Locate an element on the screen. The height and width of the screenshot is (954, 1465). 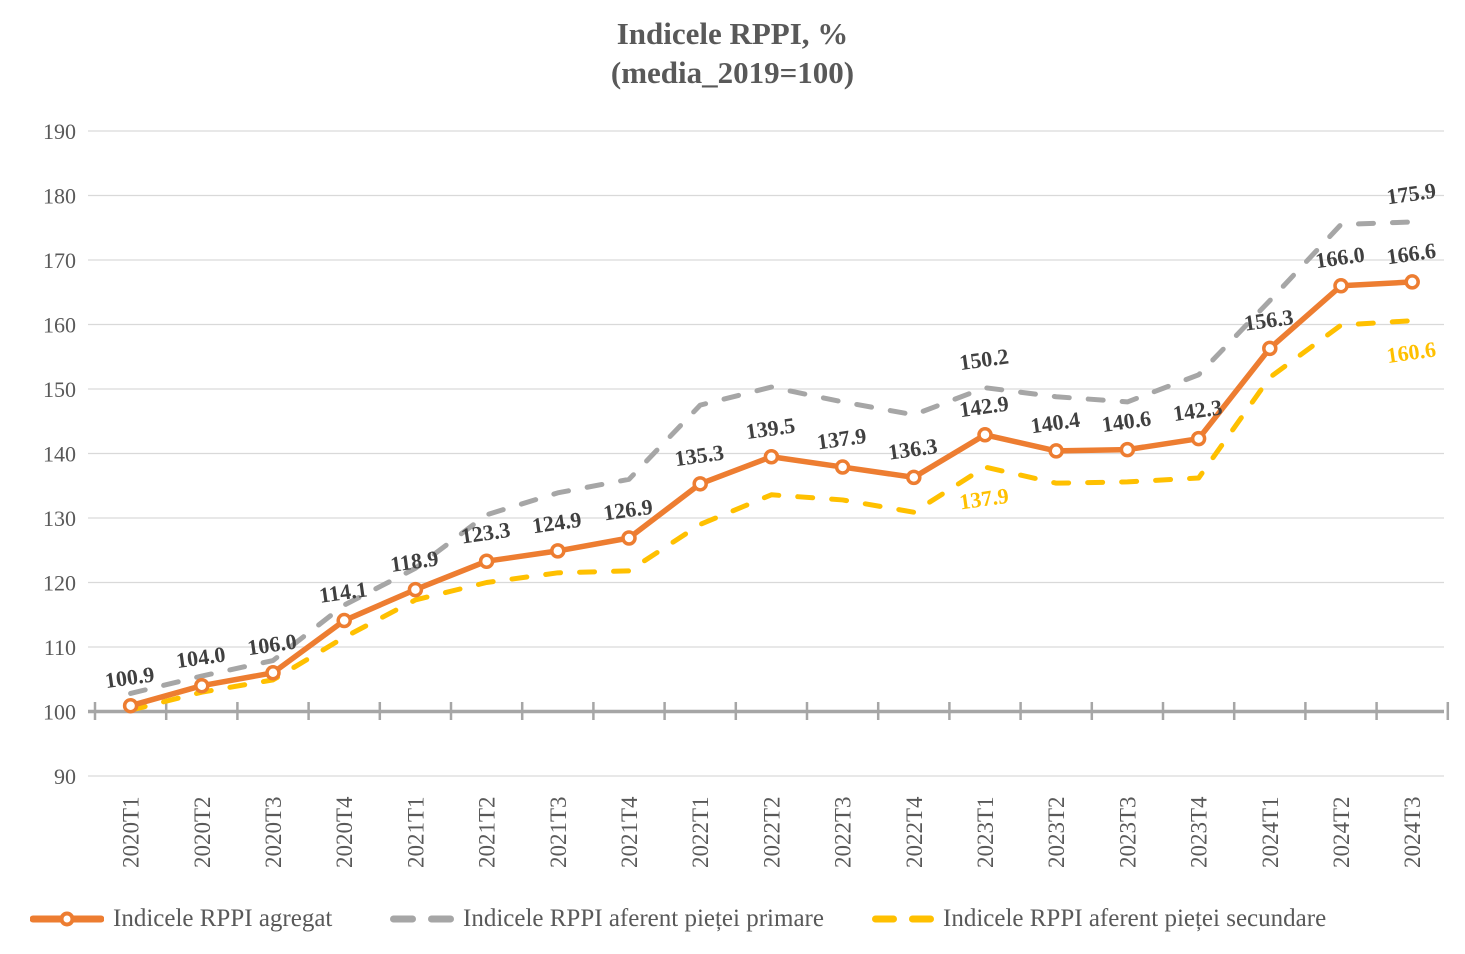
chart-title: Indicele RPPI, % (media_2019=100) is located at coordinates (732, 53).